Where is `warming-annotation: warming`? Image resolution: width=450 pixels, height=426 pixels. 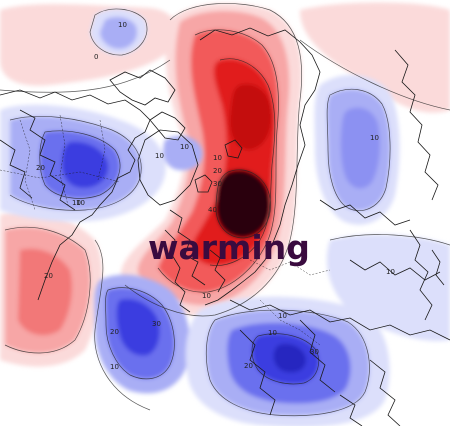 warming-annotation: warming is located at coordinates (229, 247).